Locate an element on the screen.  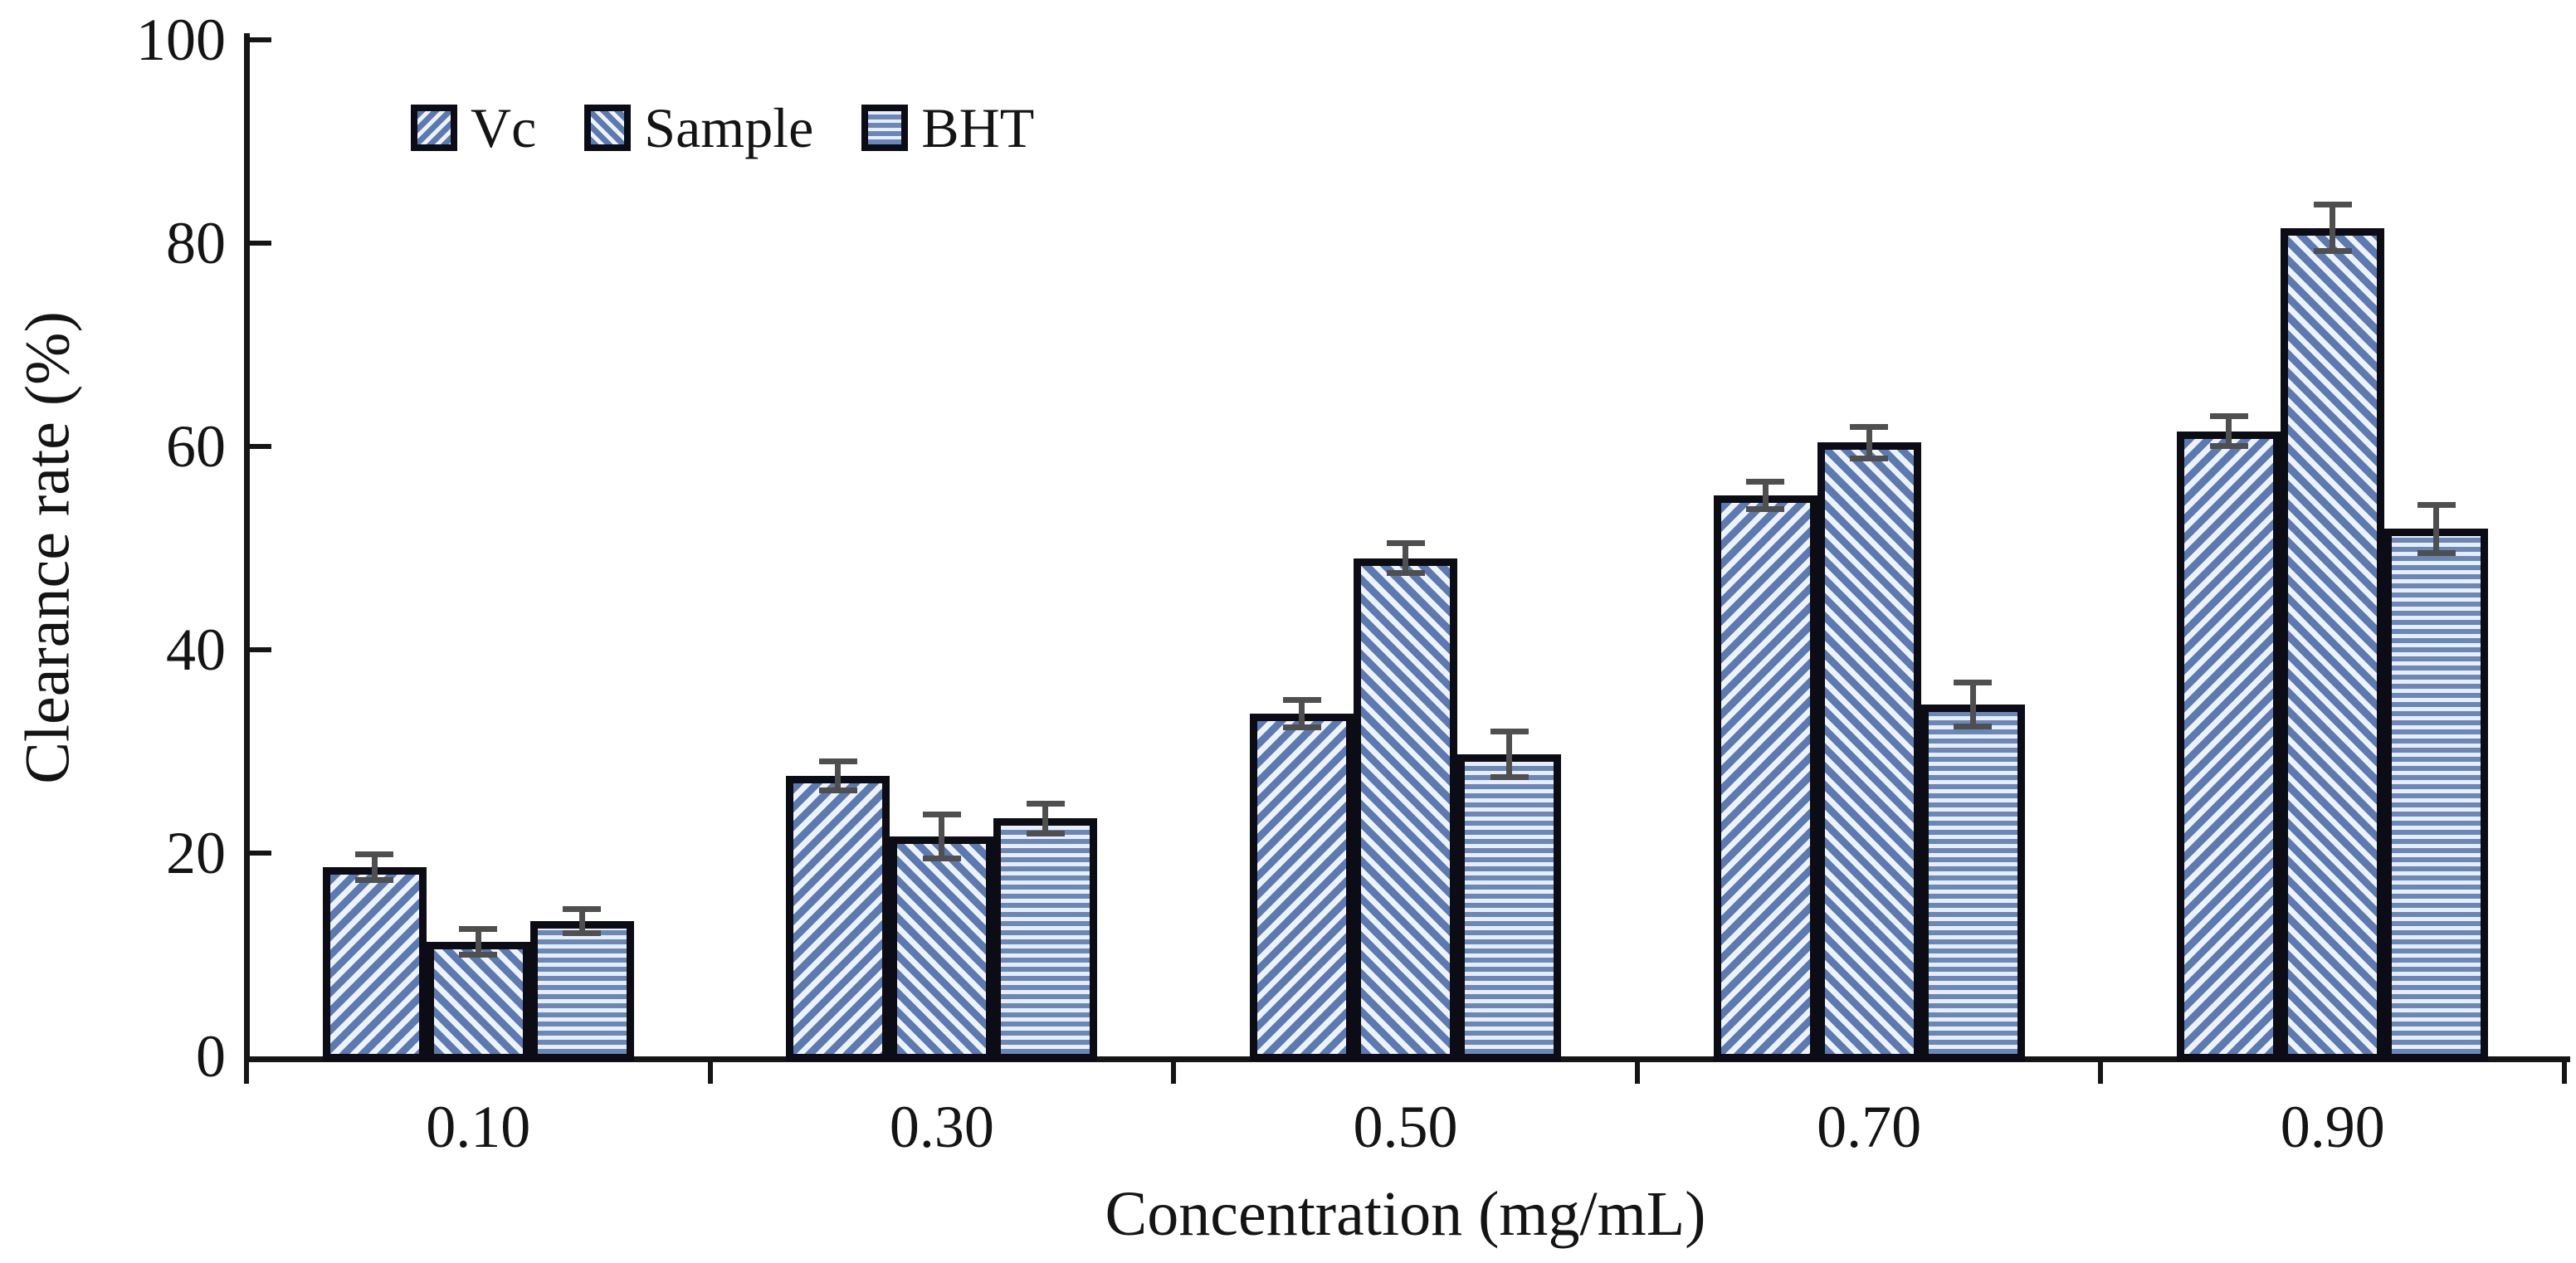
bar-bht-0.50 is located at coordinates (1509, 907).